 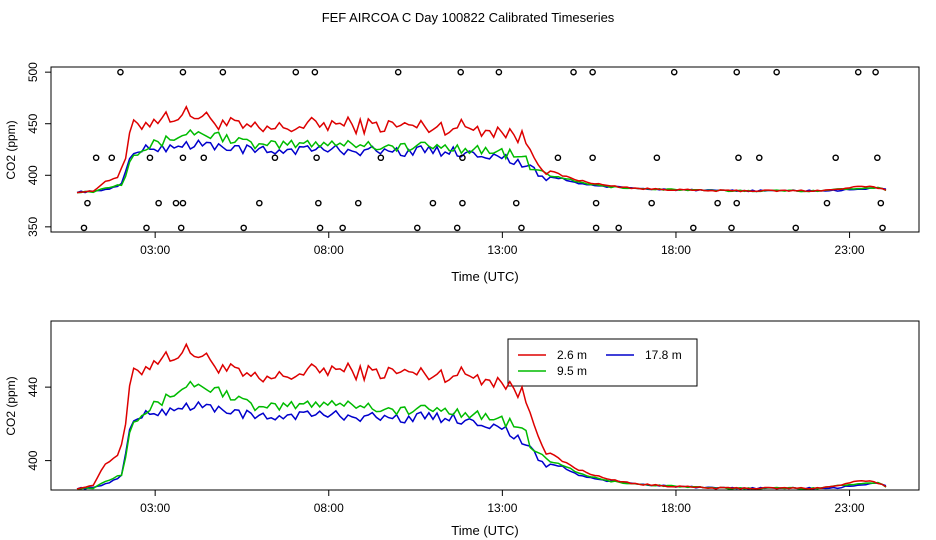 I want to click on series-line-17-8-m-bottom, so click(x=481, y=445).